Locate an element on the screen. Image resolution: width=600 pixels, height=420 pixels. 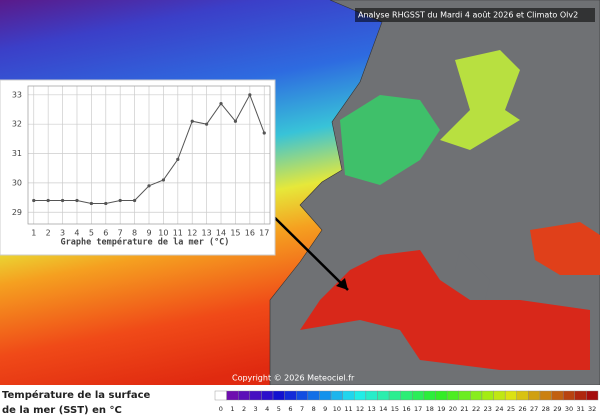
header-bg is located at coordinates (475, 15).